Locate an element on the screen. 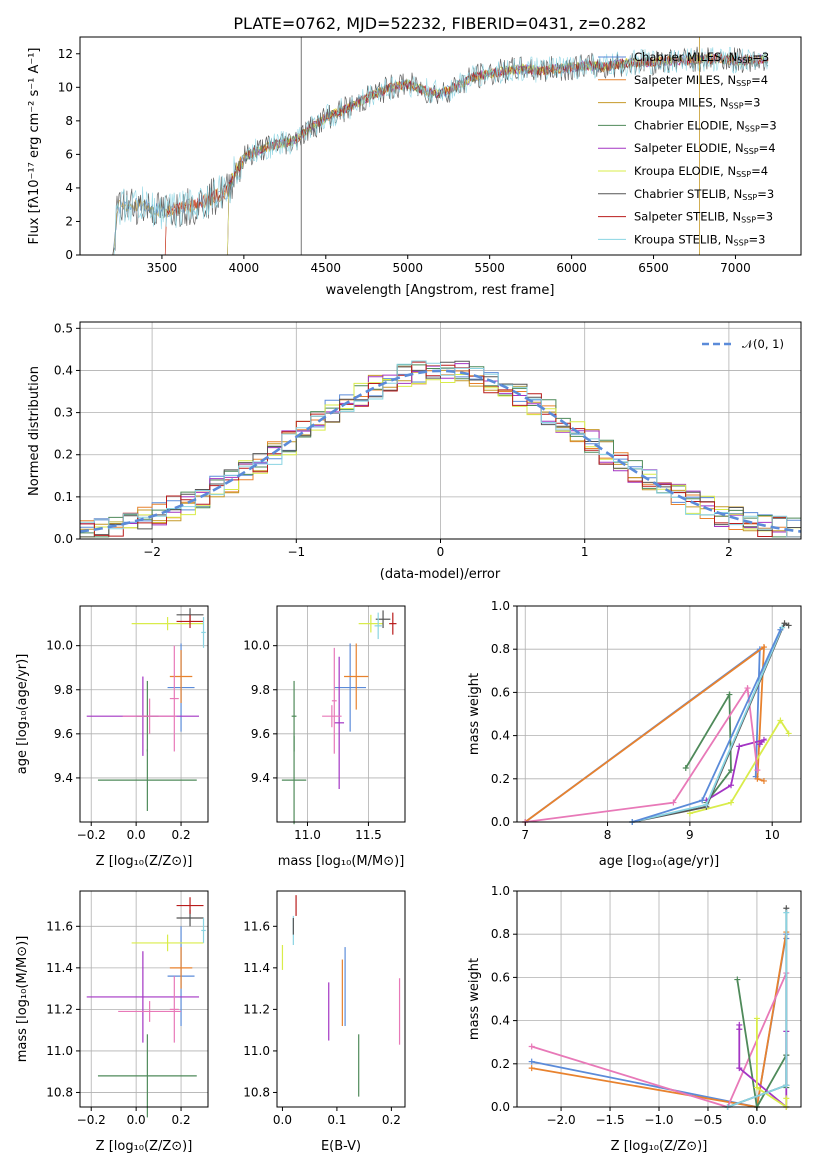 This screenshot has height=1170, width=819. residuals-marks is located at coordinates (440, 449).